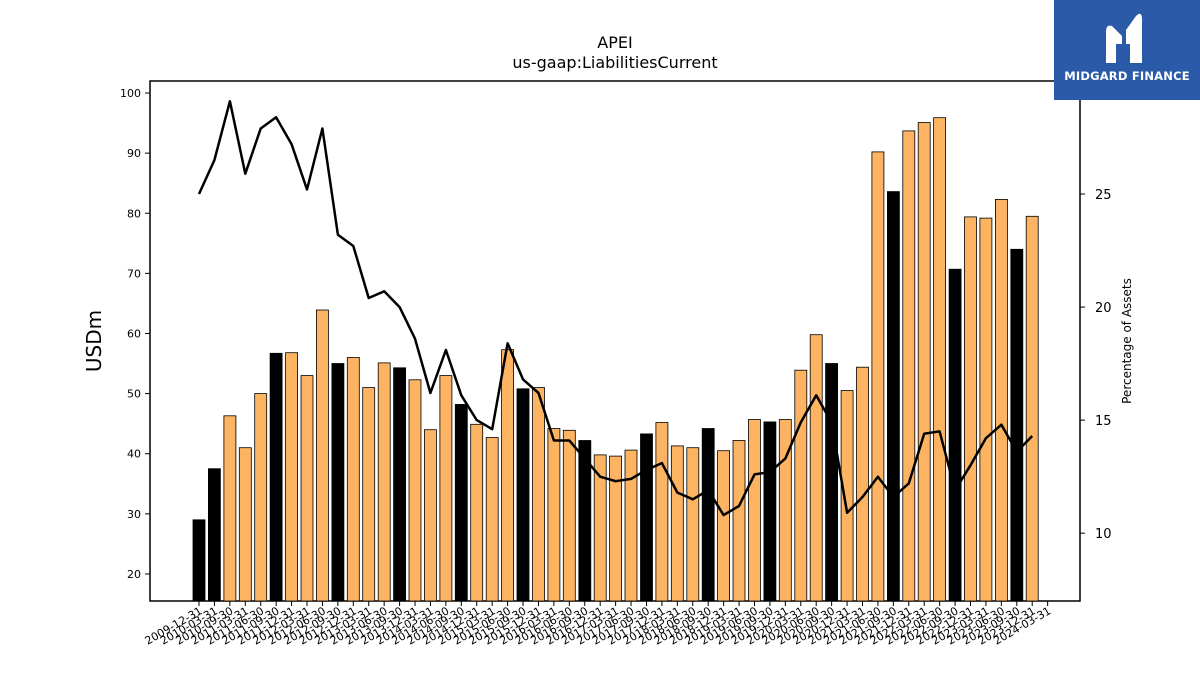  I want to click on y-tick-label: 90, so click(134, 153).